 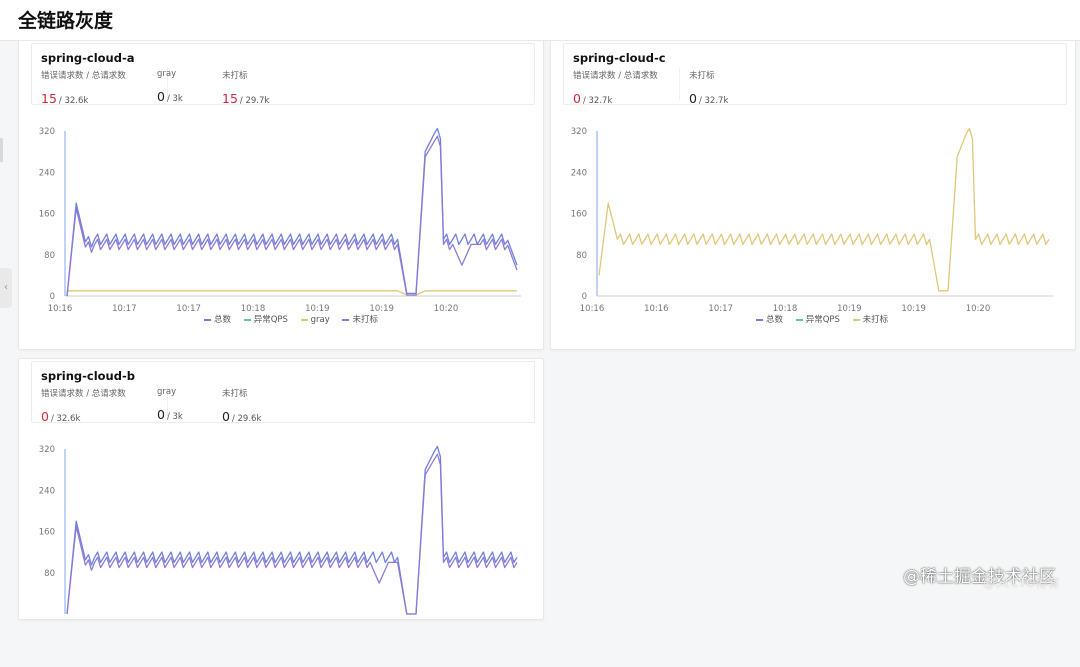 What do you see at coordinates (296, 319) in the screenshot?
I see `chart-legend: 总数 异常QPS gray 未打标` at bounding box center [296, 319].